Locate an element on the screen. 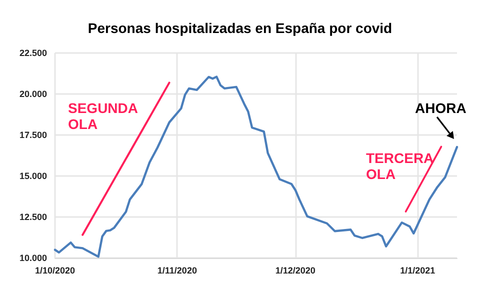 The image size is (480, 297). annotation: AHORA is located at coordinates (440, 108).